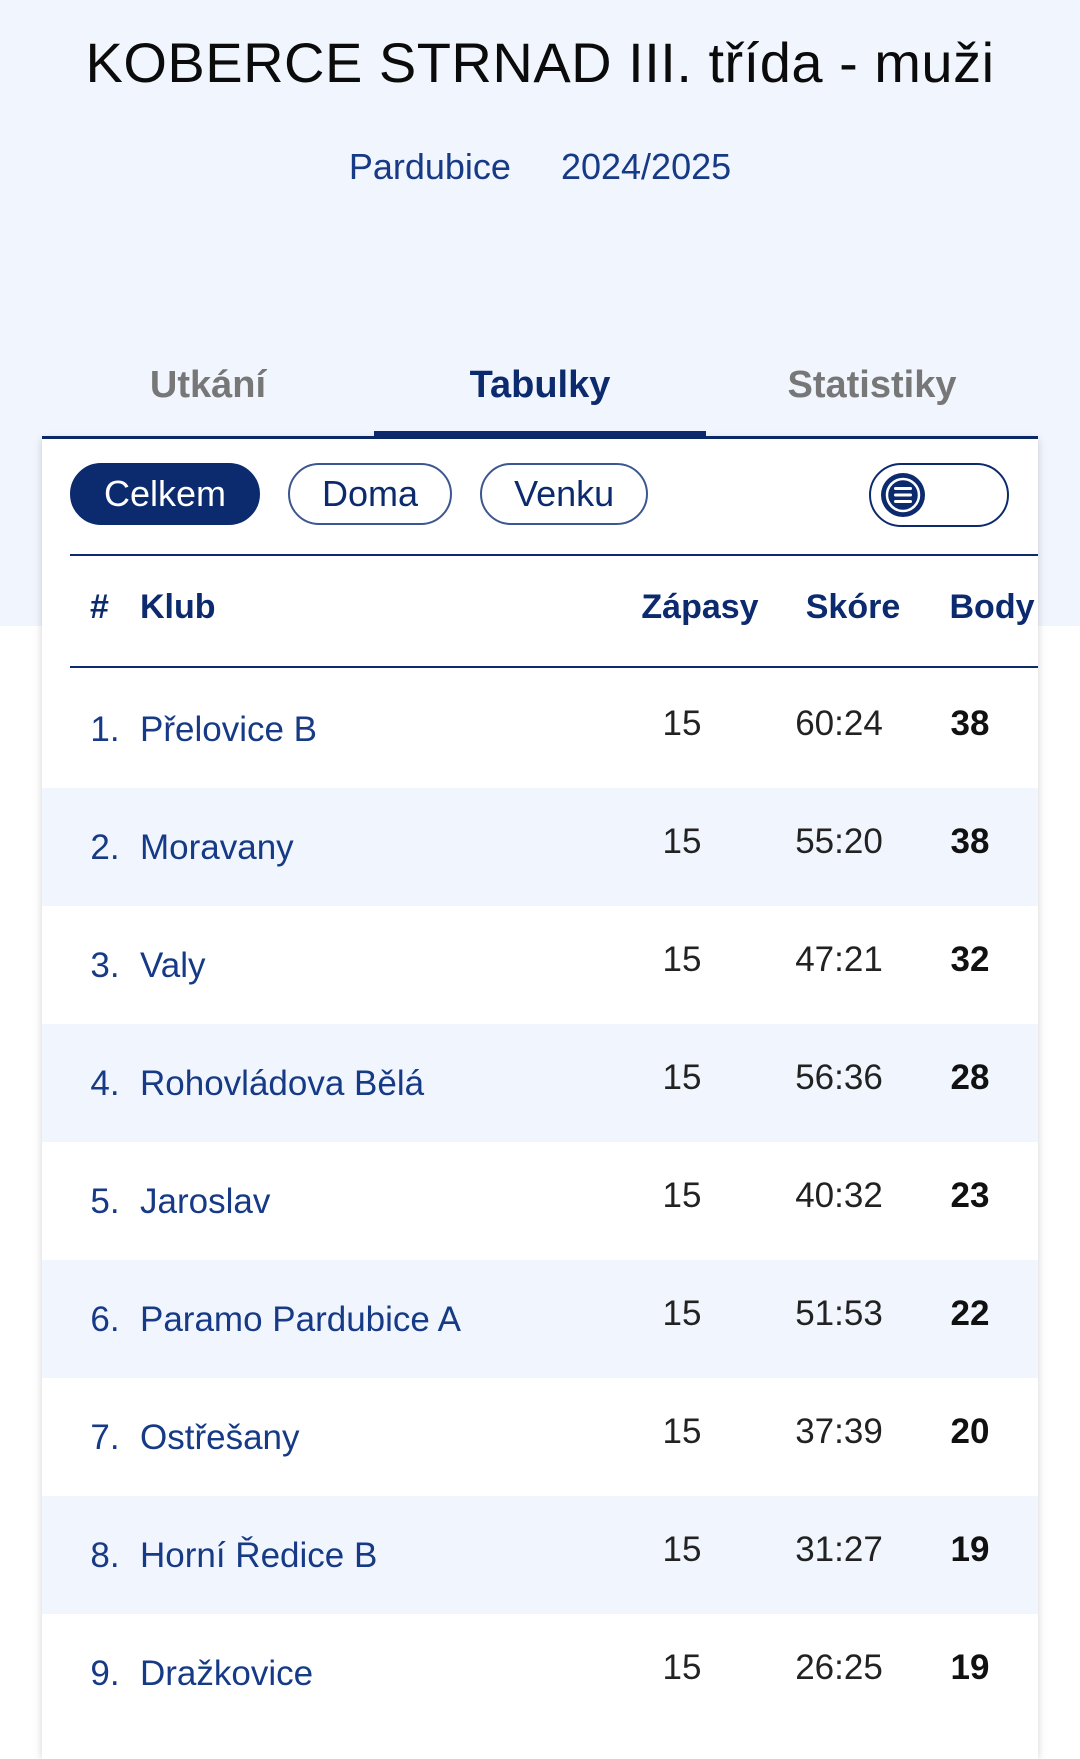 This screenshot has width=1080, height=1759. What do you see at coordinates (105, 1201) in the screenshot?
I see `row-rank: 5.` at bounding box center [105, 1201].